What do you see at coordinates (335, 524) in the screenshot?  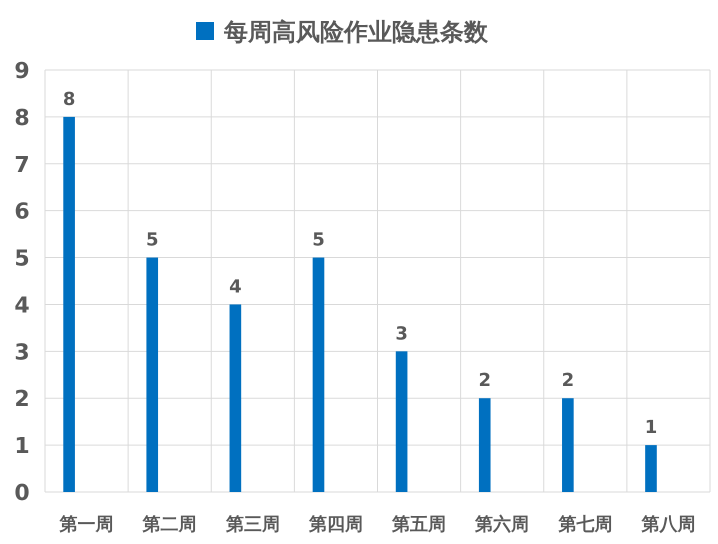 I see `x-tick-label: 第四周` at bounding box center [335, 524].